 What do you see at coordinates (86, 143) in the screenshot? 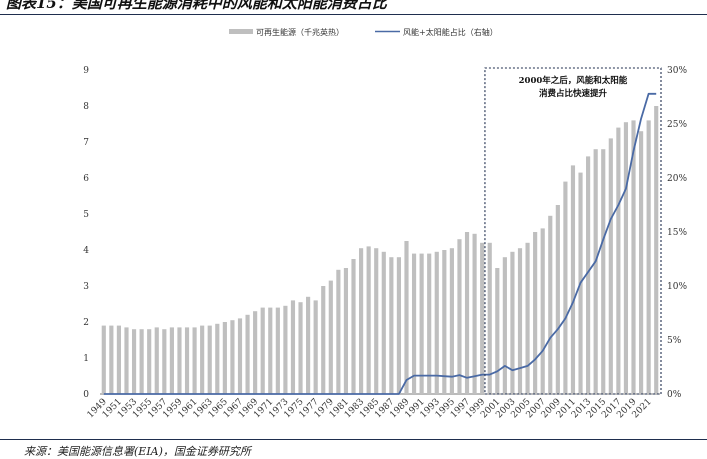
I see `y-left-tick-label: 7` at bounding box center [86, 143].